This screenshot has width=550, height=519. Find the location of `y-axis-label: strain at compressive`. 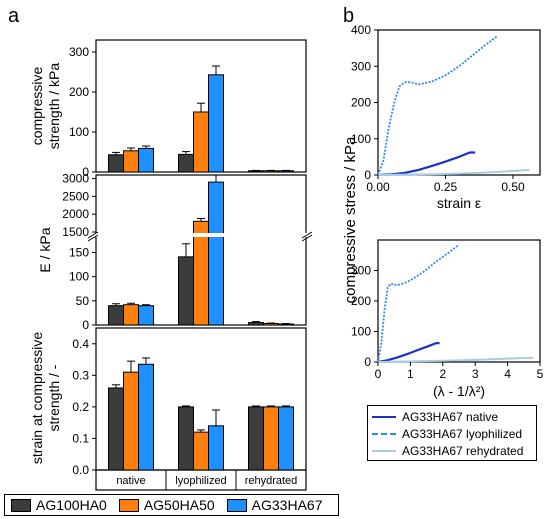

y-axis-label: strain at compressive is located at coordinates (37, 398).